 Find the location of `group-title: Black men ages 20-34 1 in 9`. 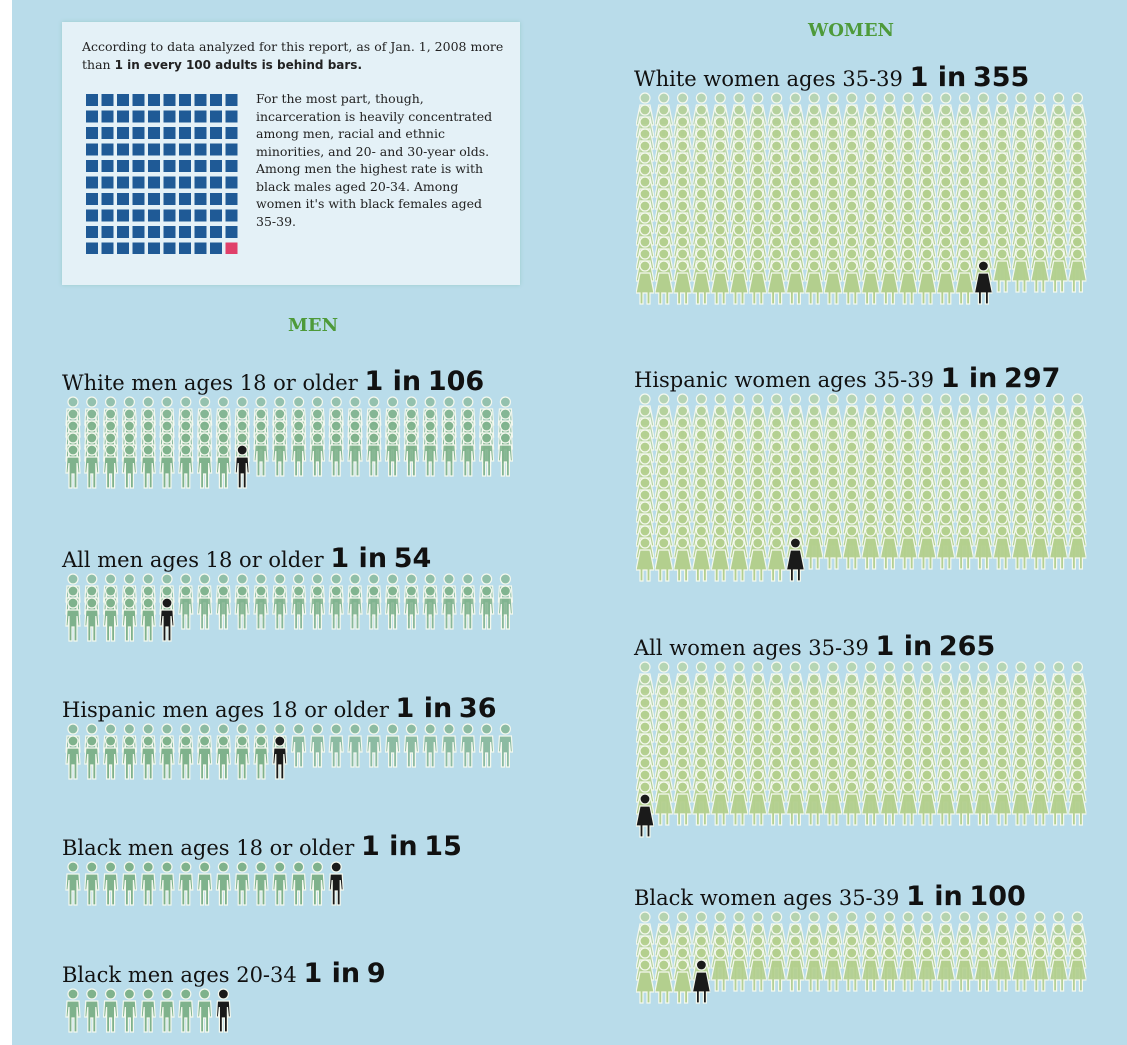

group-title: Black men ages 20-34 1 in 9 is located at coordinates (224, 973).